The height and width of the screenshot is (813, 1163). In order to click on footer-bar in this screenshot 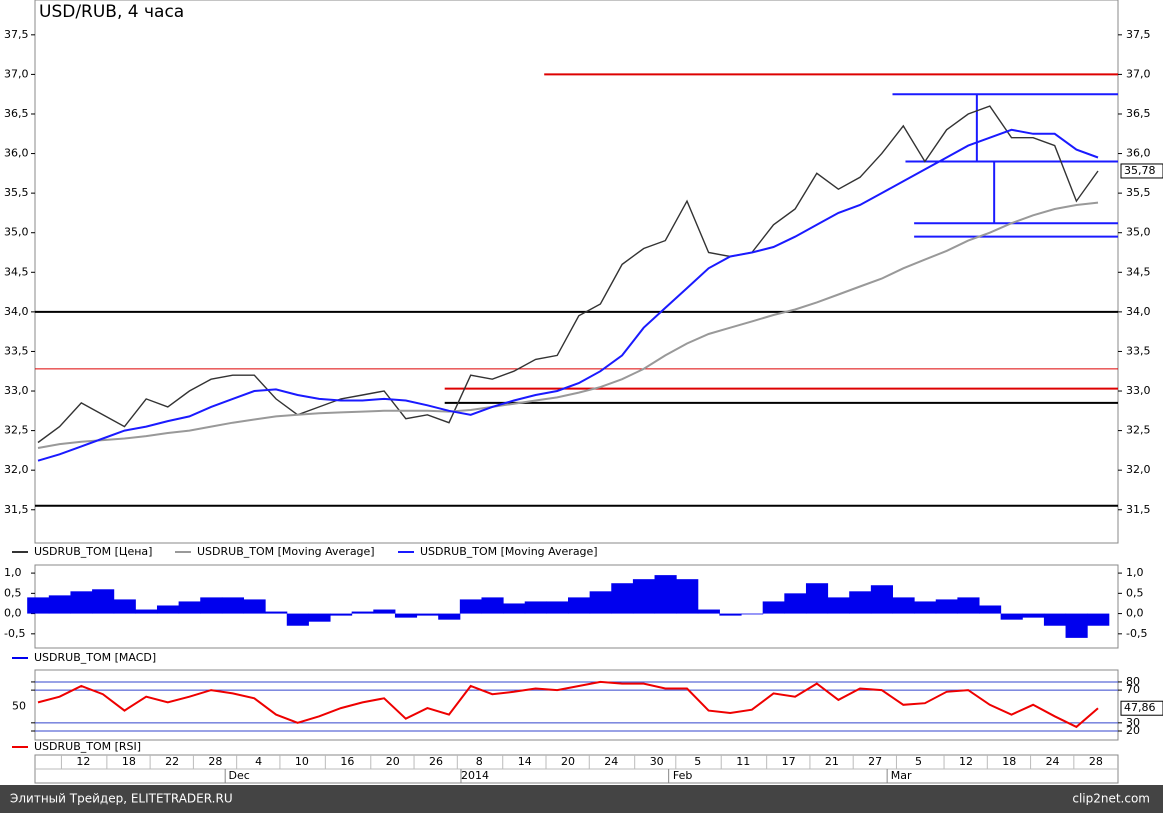, I will do `click(581, 799)`.